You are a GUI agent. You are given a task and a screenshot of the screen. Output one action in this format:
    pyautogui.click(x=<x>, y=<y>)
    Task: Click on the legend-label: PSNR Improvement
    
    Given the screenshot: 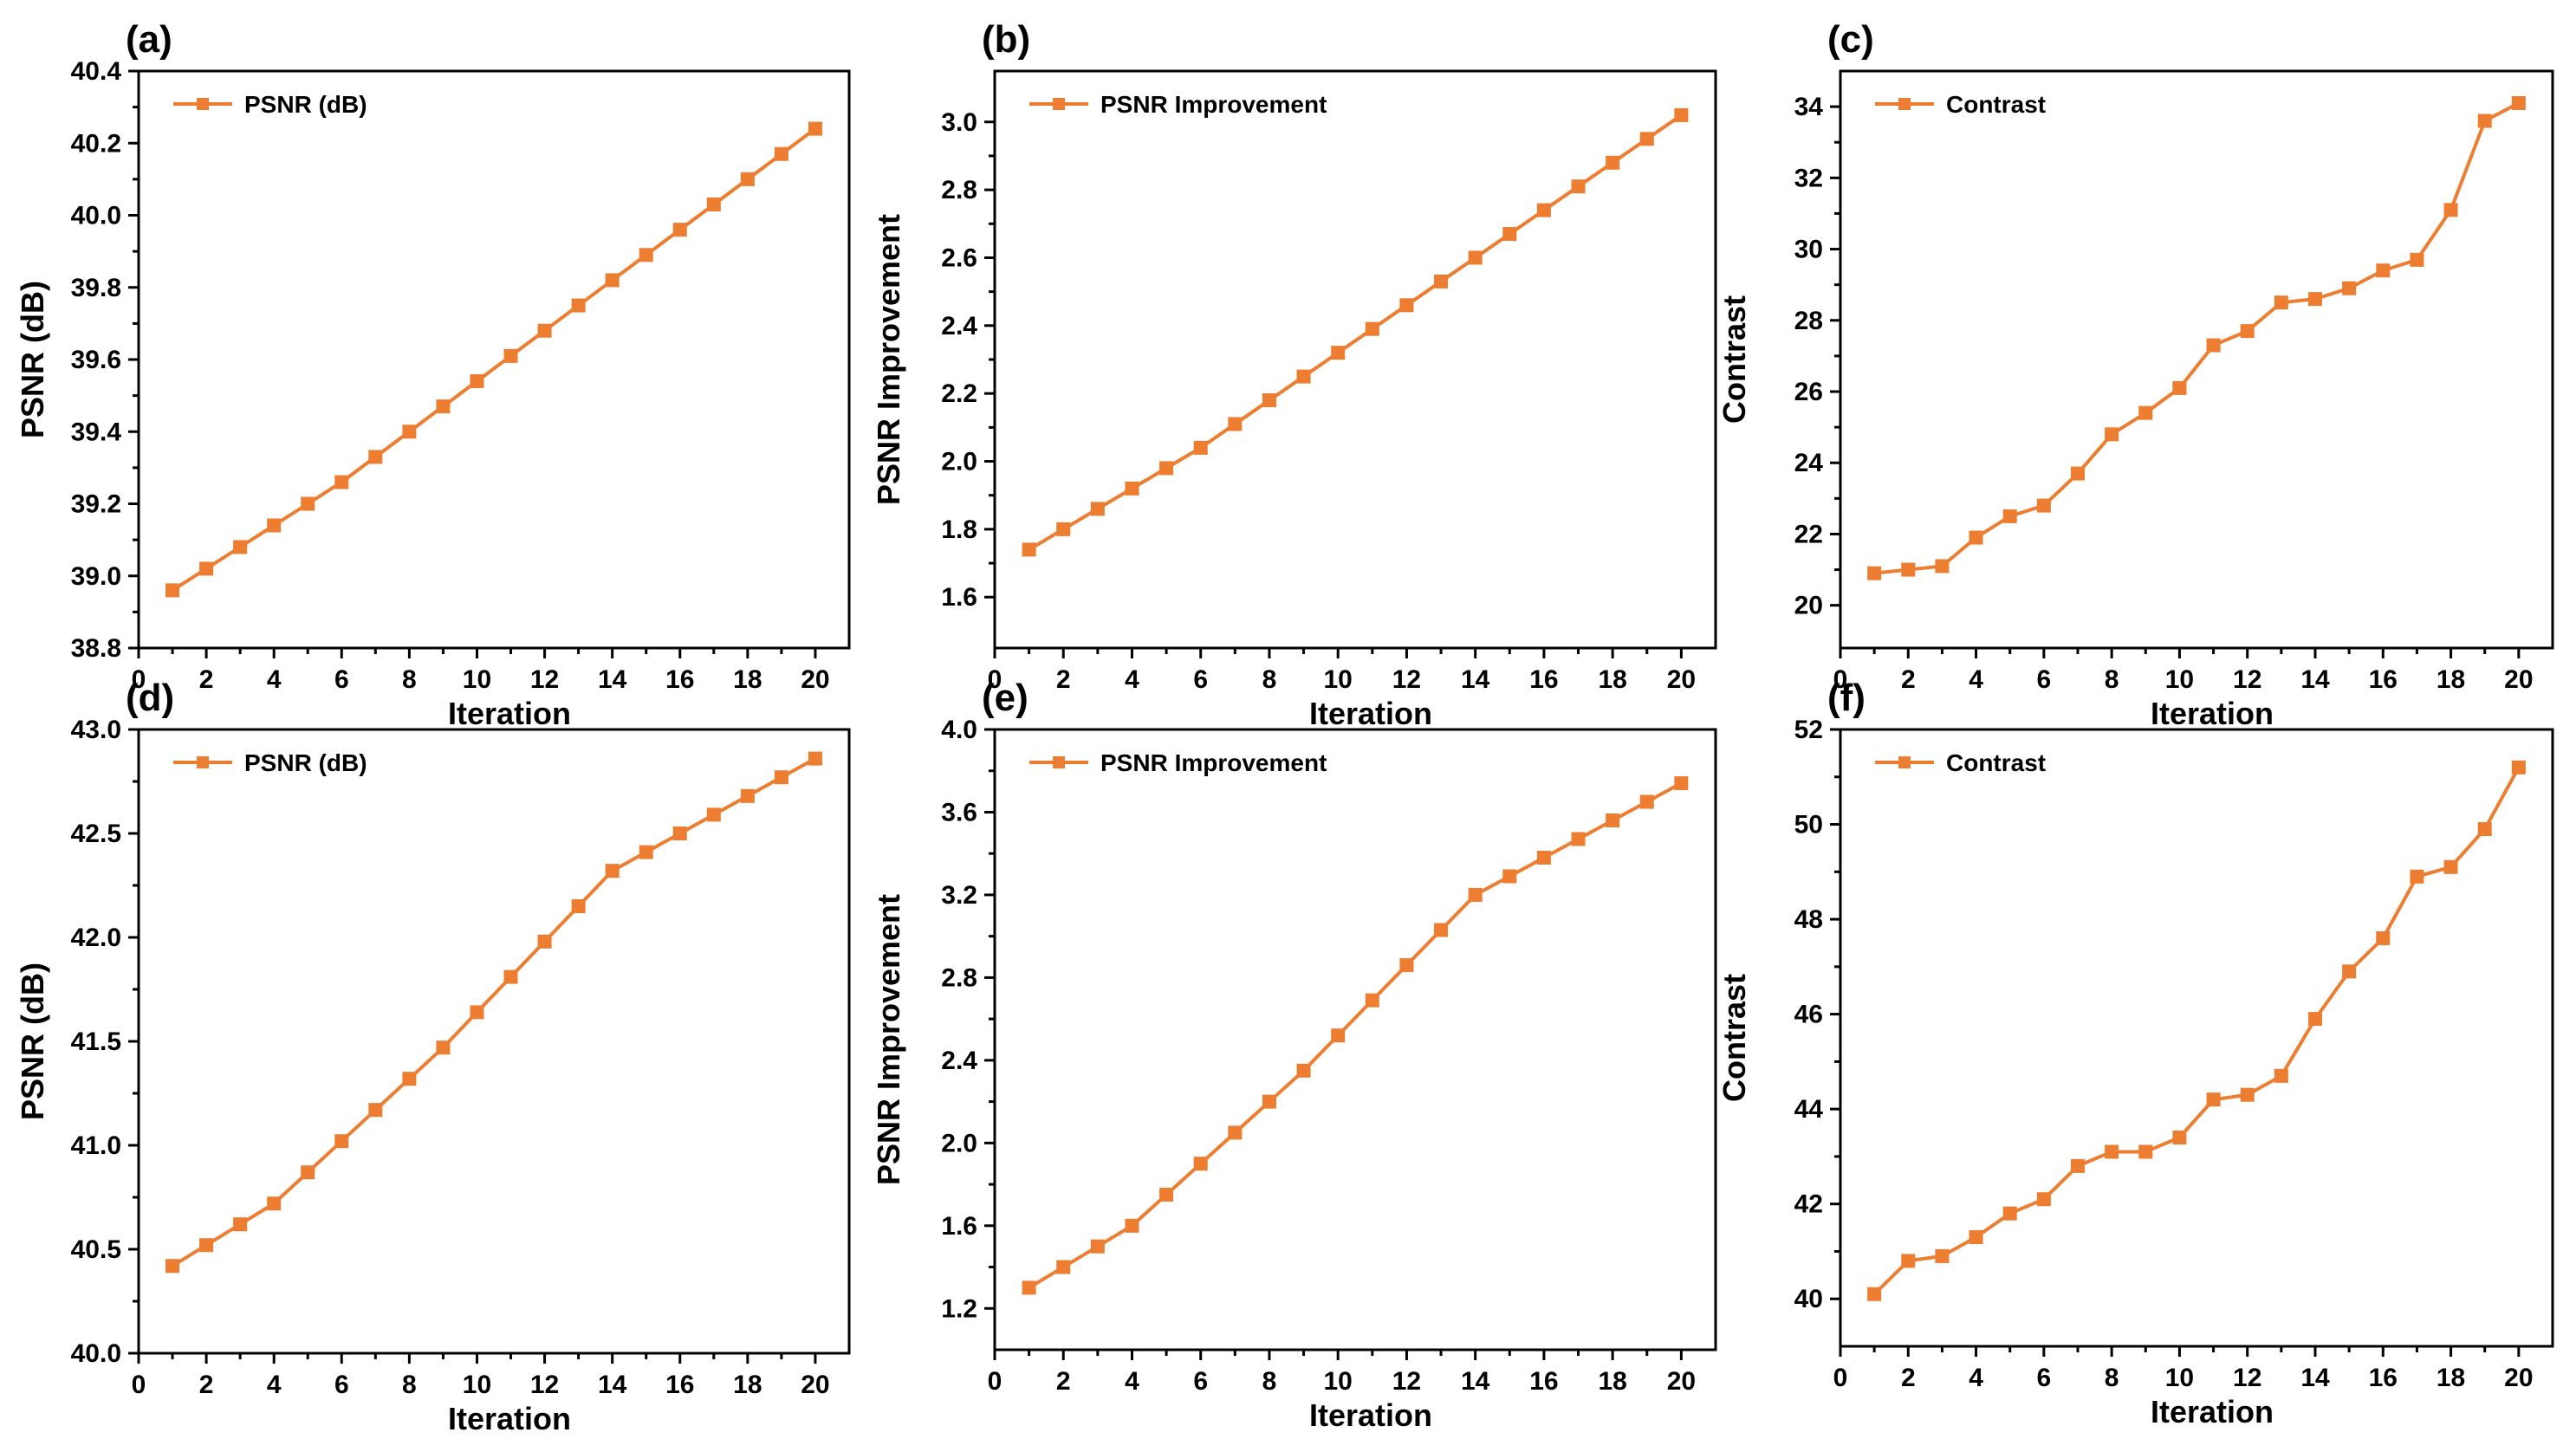 What is the action you would take?
    pyautogui.click(x=1214, y=762)
    